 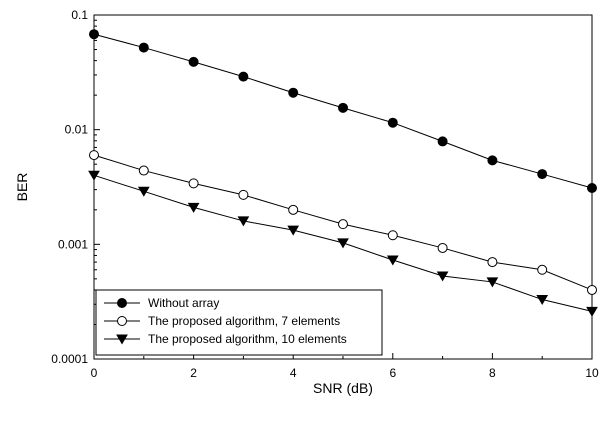 What do you see at coordinates (94, 373) in the screenshot?
I see `x-tick-label: 0` at bounding box center [94, 373].